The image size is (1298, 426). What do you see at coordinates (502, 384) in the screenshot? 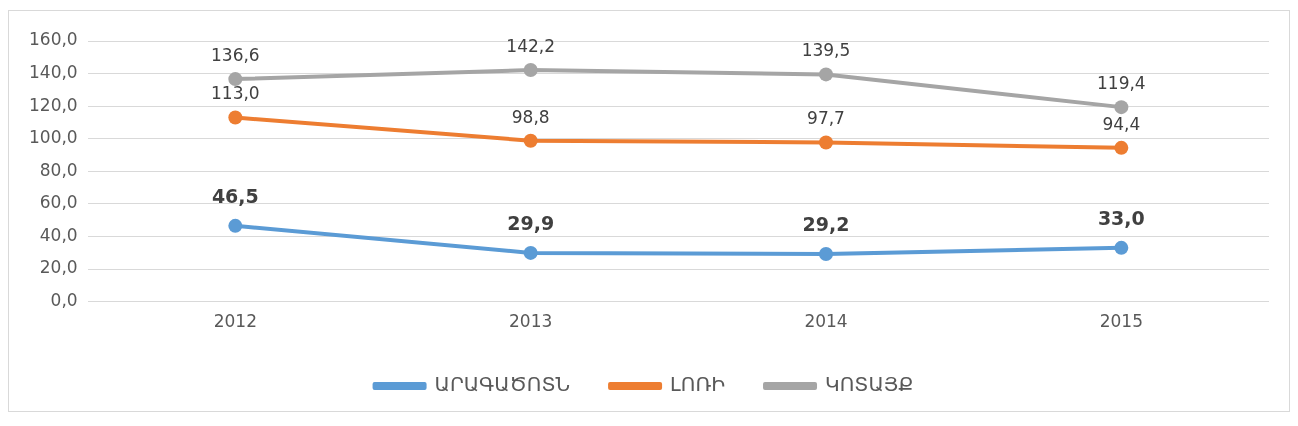
I see `legend-label: ԱՐԱԳԱԾՈՏՆ` at bounding box center [502, 384].